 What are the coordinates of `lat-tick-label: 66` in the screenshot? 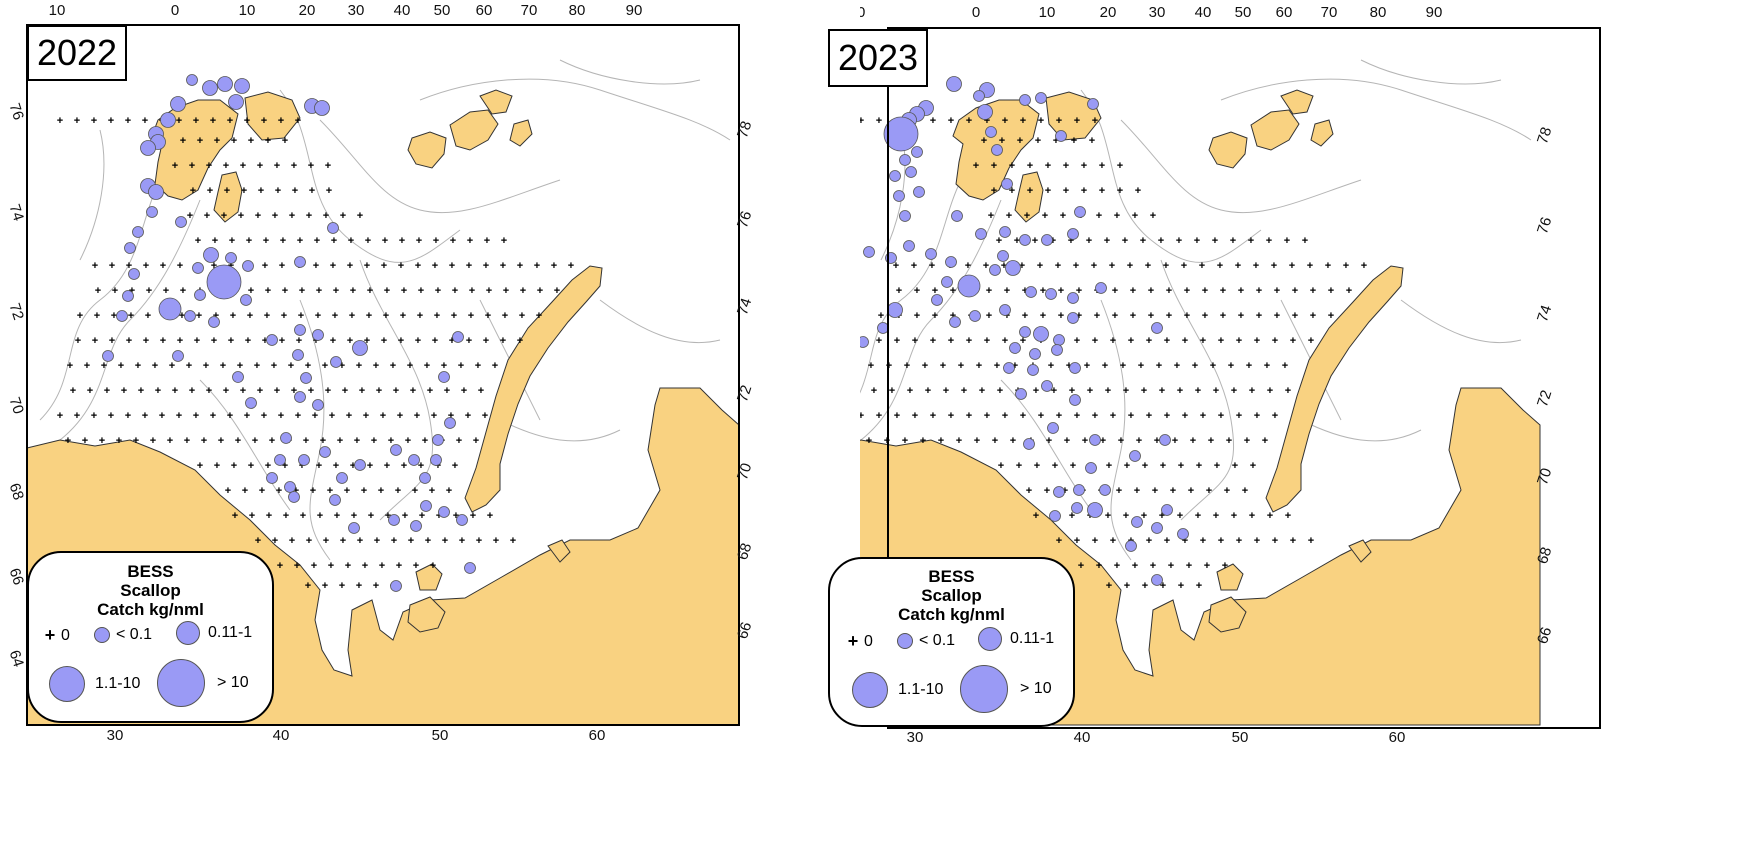 It's located at (1544, 635).